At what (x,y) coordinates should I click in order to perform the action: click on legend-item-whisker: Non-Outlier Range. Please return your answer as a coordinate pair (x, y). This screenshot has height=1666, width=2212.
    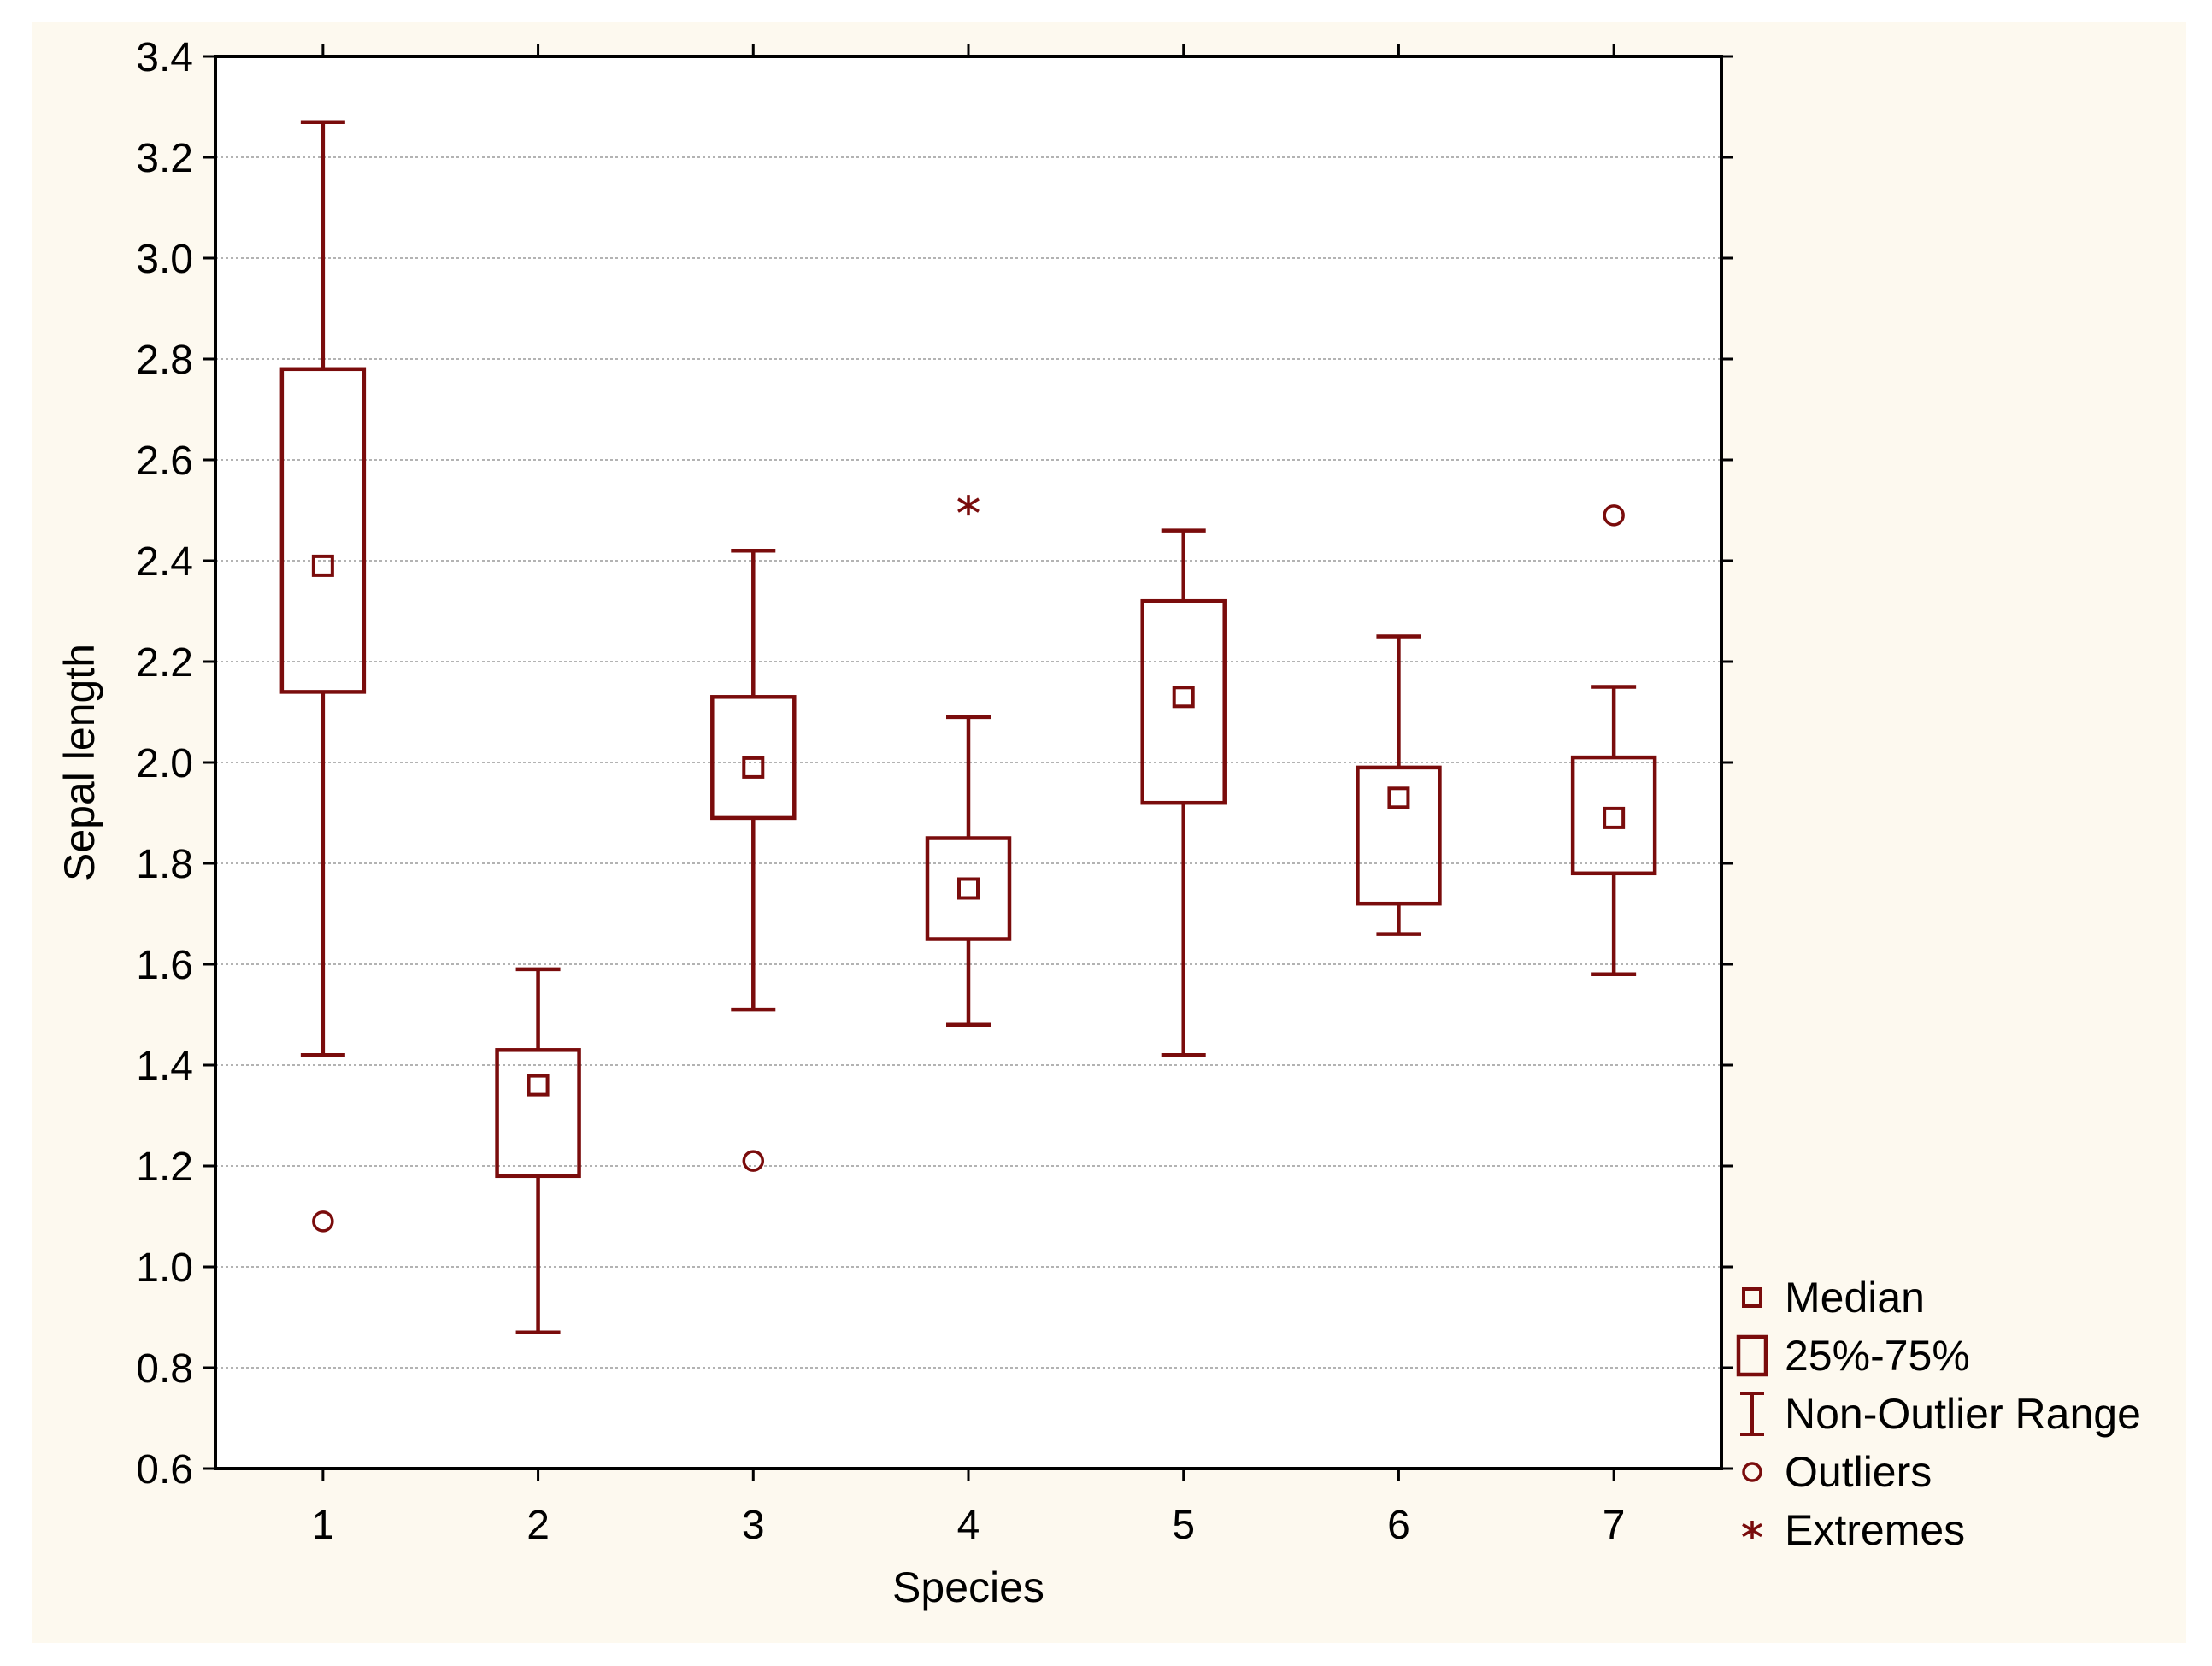
    Looking at the image, I should click on (1940, 1414).